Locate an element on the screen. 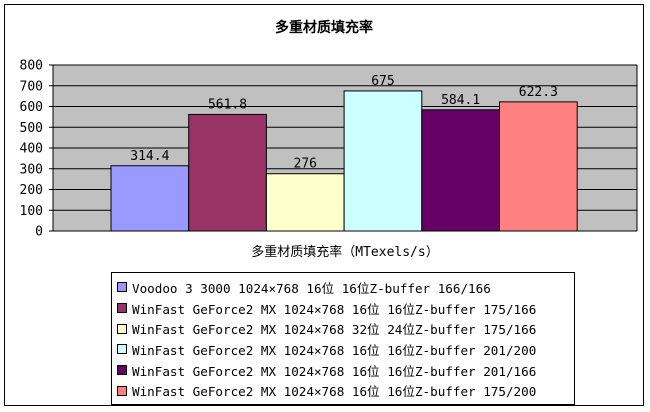  data-label: 584.1 is located at coordinates (460, 100).